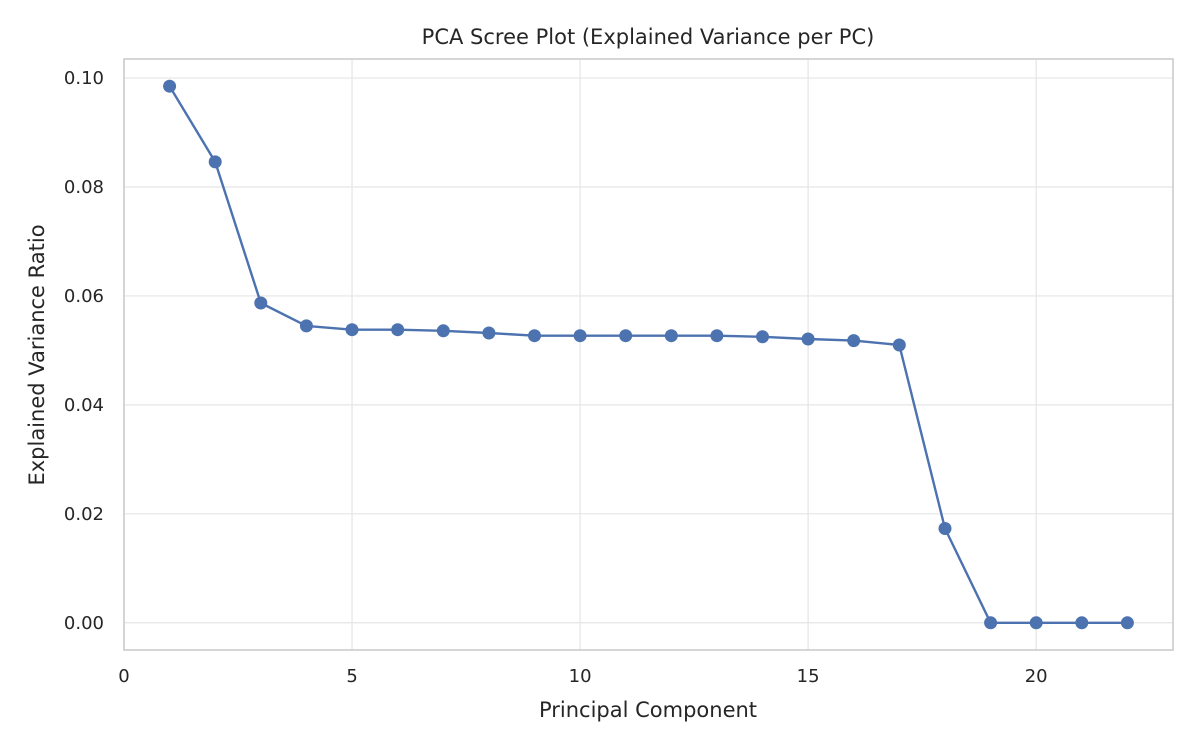  I want to click on x-axis-label: Principal Component, so click(648, 710).